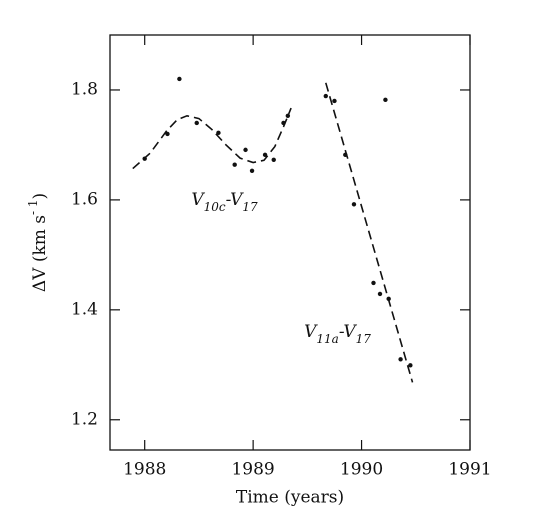 The height and width of the screenshot is (516, 560). I want to click on x-tick-label: 1989, so click(252, 470).